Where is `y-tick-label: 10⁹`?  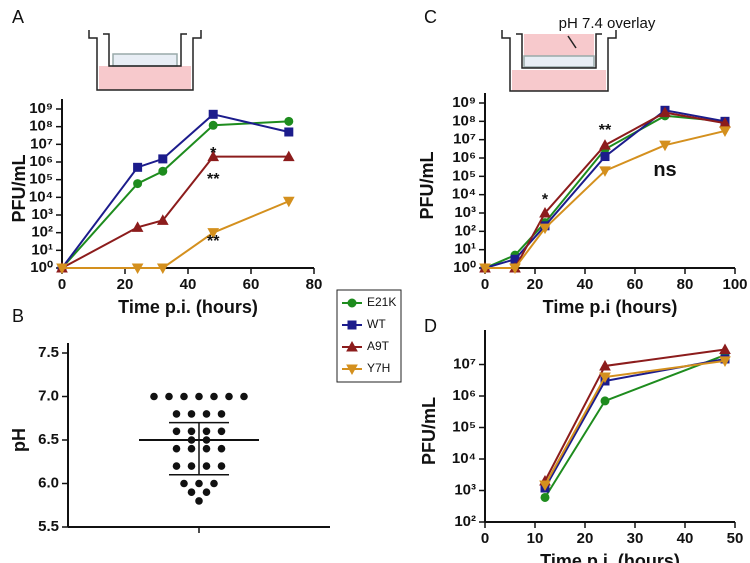
y-tick-label: 10⁹ is located at coordinates (41, 108).